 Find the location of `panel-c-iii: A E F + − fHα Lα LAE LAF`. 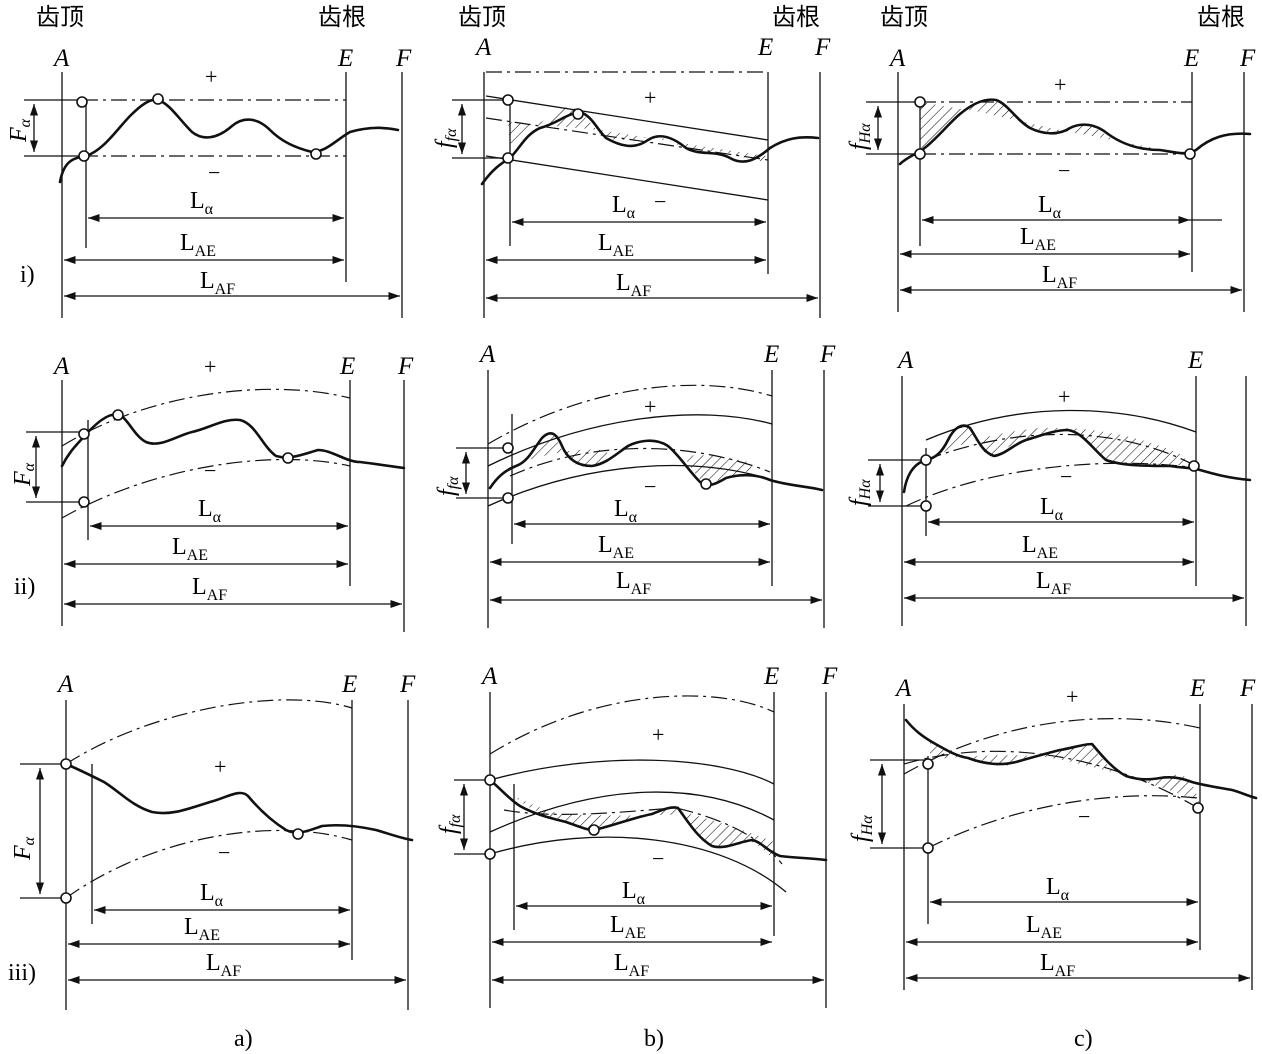

panel-c-iii: A E F + − fHα Lα LAE LAF is located at coordinates (1053, 832).